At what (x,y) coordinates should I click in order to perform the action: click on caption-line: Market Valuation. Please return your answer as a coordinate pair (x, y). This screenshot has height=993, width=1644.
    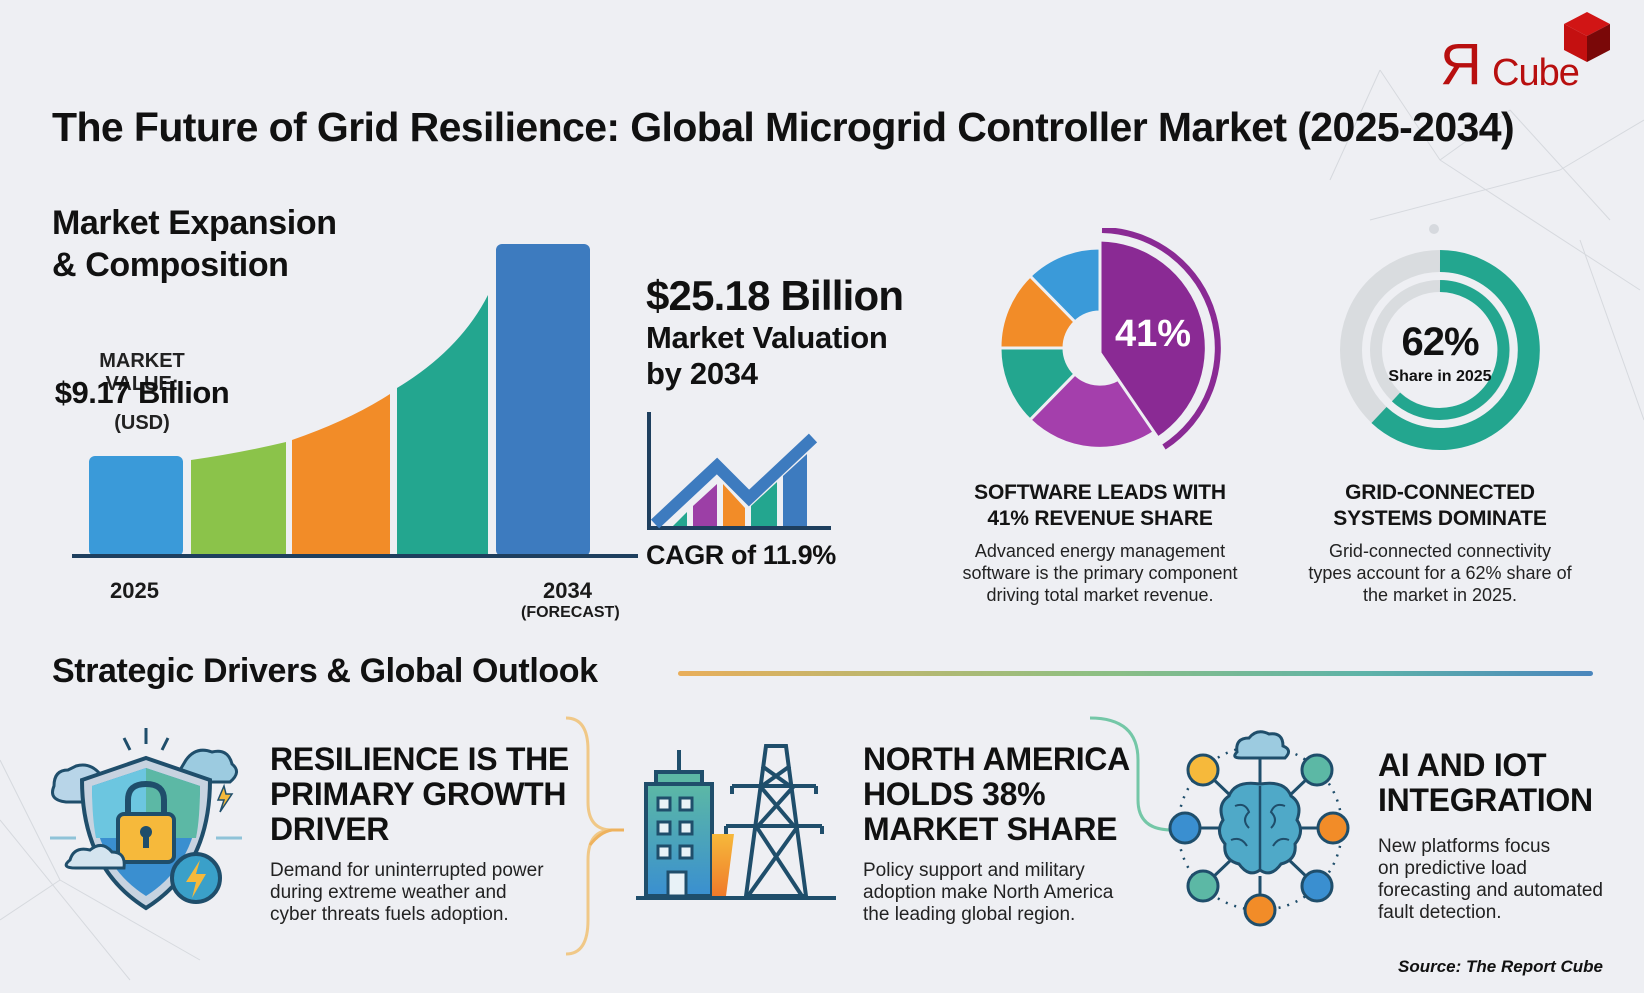
    Looking at the image, I should click on (767, 337).